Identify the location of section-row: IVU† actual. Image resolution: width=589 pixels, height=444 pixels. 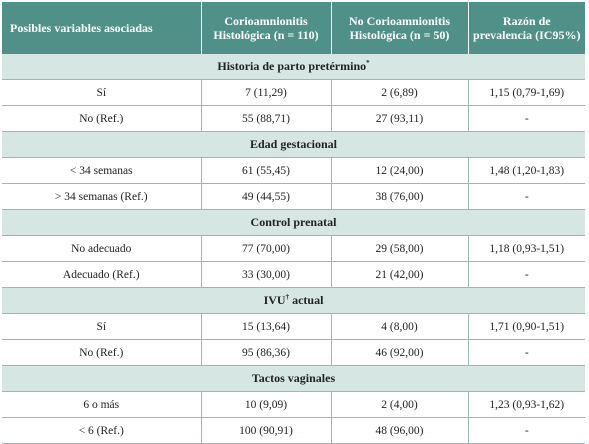
(293, 300).